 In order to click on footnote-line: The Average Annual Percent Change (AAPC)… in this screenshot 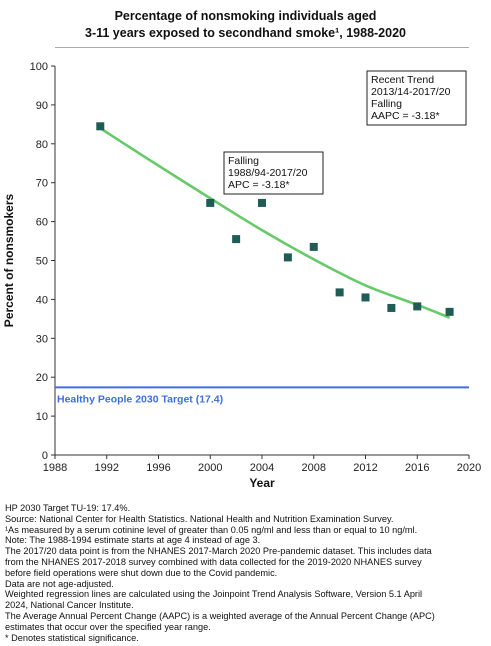, I will do `click(220, 615)`.